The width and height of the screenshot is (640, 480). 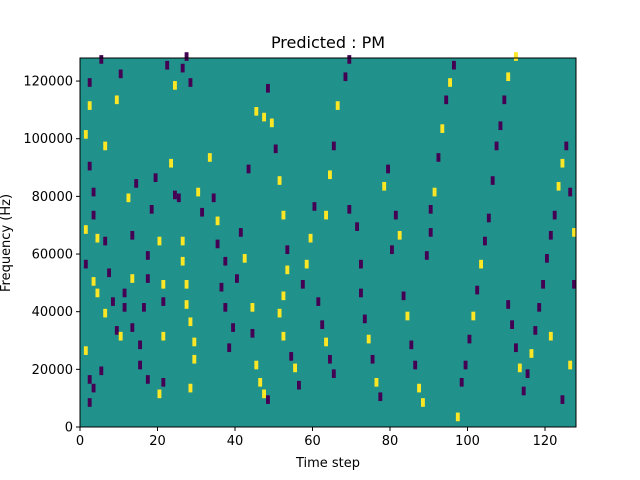 I want to click on y-axis-label: Frequency (Hz), so click(x=7, y=243).